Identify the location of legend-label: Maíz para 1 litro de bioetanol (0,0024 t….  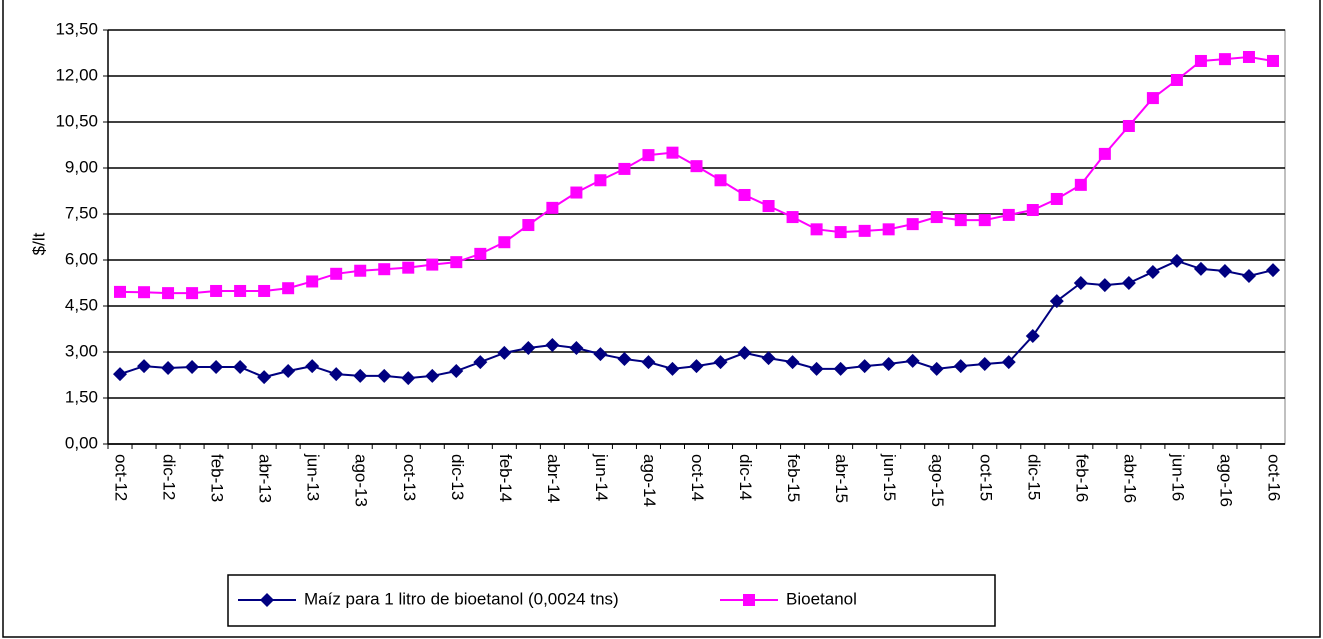
(461, 598).